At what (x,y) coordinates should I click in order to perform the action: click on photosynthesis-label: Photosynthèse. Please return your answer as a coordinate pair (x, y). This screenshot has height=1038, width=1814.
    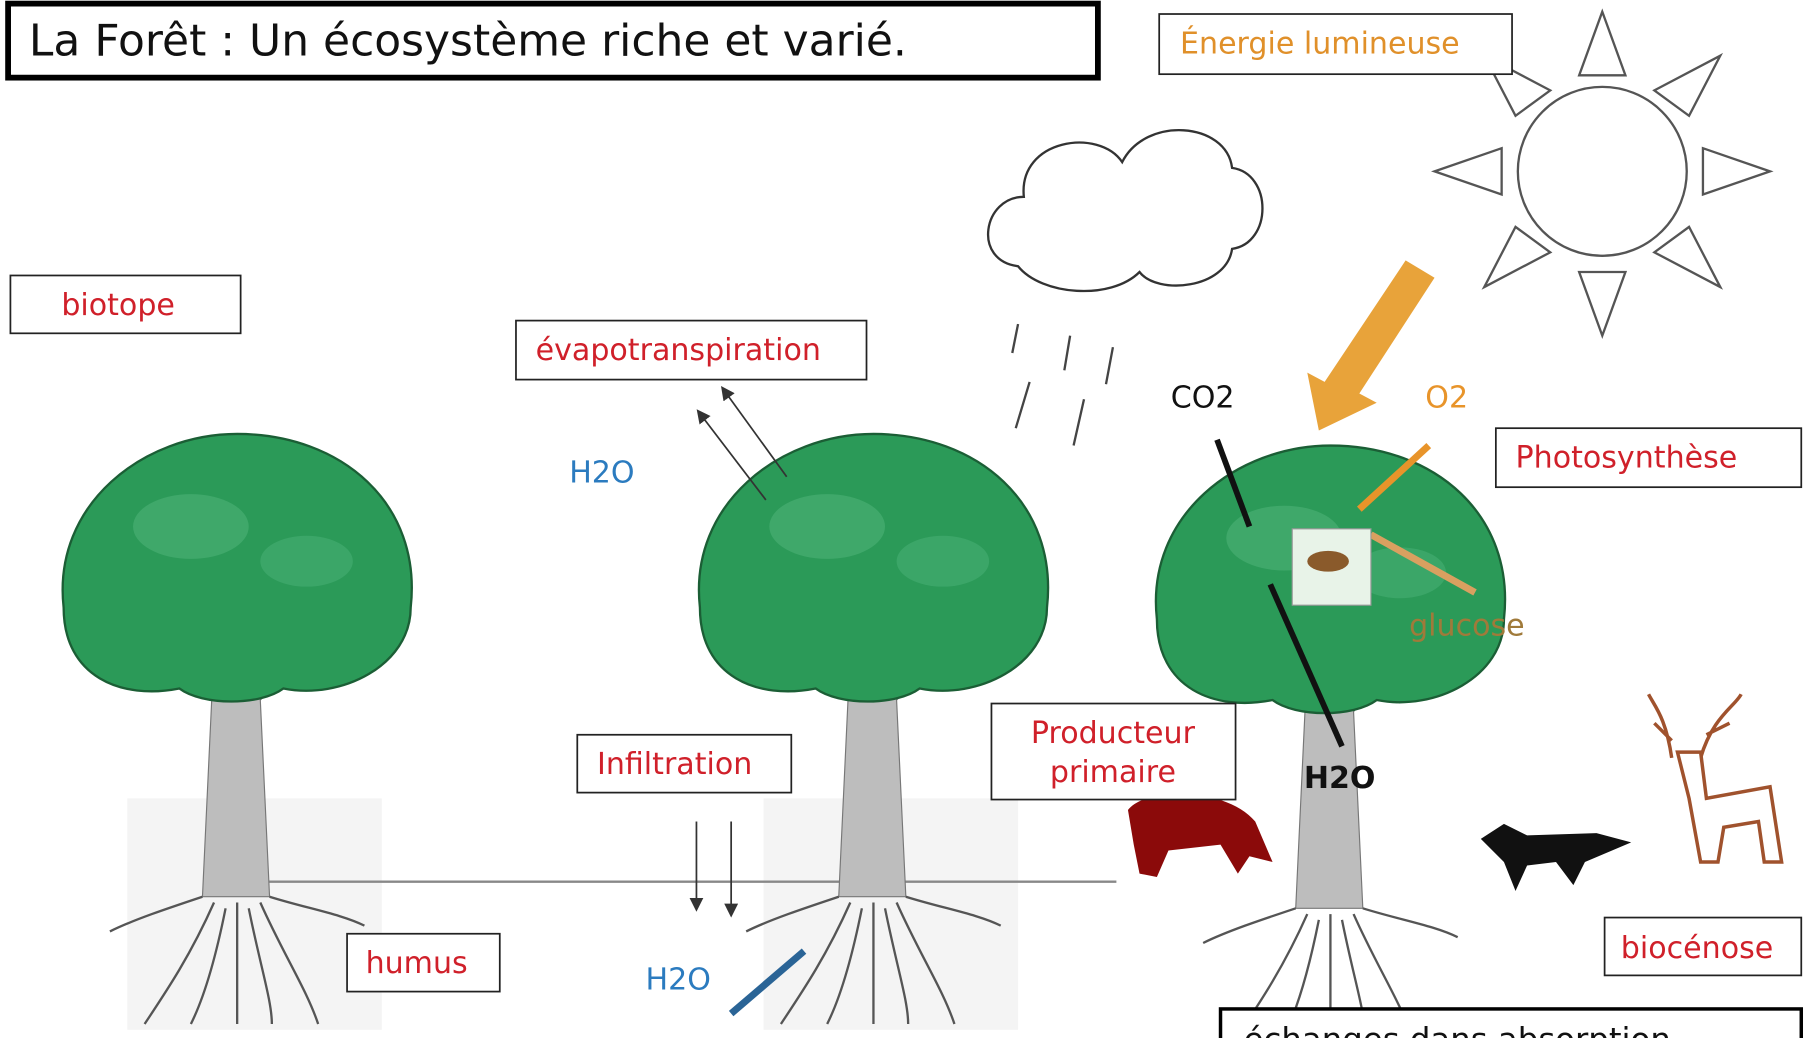
    Looking at the image, I should click on (1627, 458).